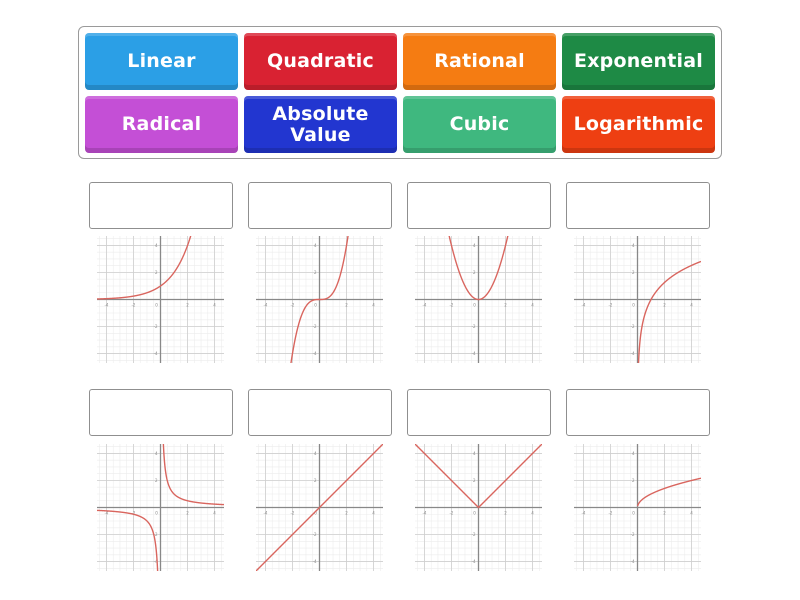  I want to click on tile-label: Exponential, so click(638, 61).